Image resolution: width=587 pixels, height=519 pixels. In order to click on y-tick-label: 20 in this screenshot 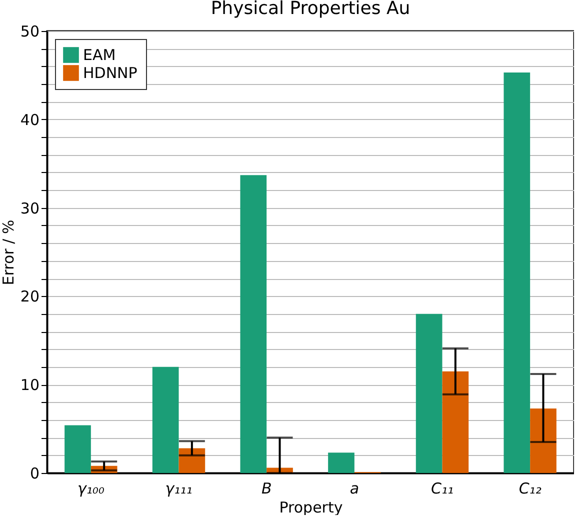, I will do `click(30, 297)`.